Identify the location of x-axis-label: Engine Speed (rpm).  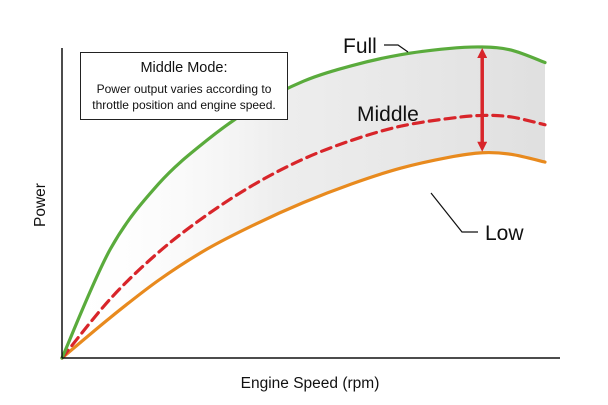
(310, 383).